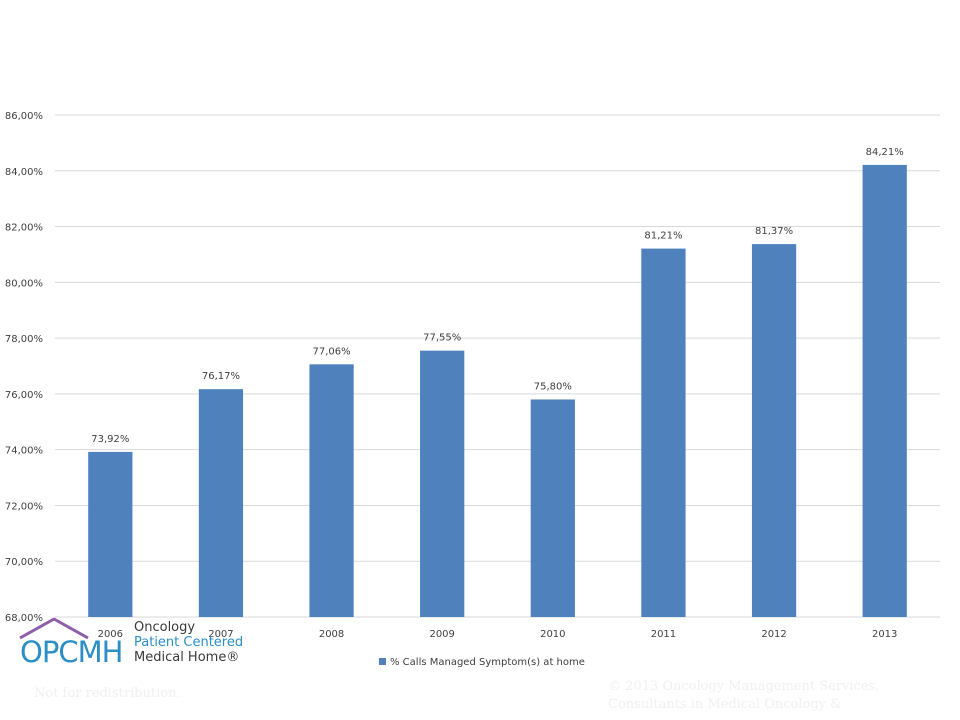 The width and height of the screenshot is (960, 720). Describe the element at coordinates (552, 634) in the screenshot. I see `x-tick-label: 2010` at that location.